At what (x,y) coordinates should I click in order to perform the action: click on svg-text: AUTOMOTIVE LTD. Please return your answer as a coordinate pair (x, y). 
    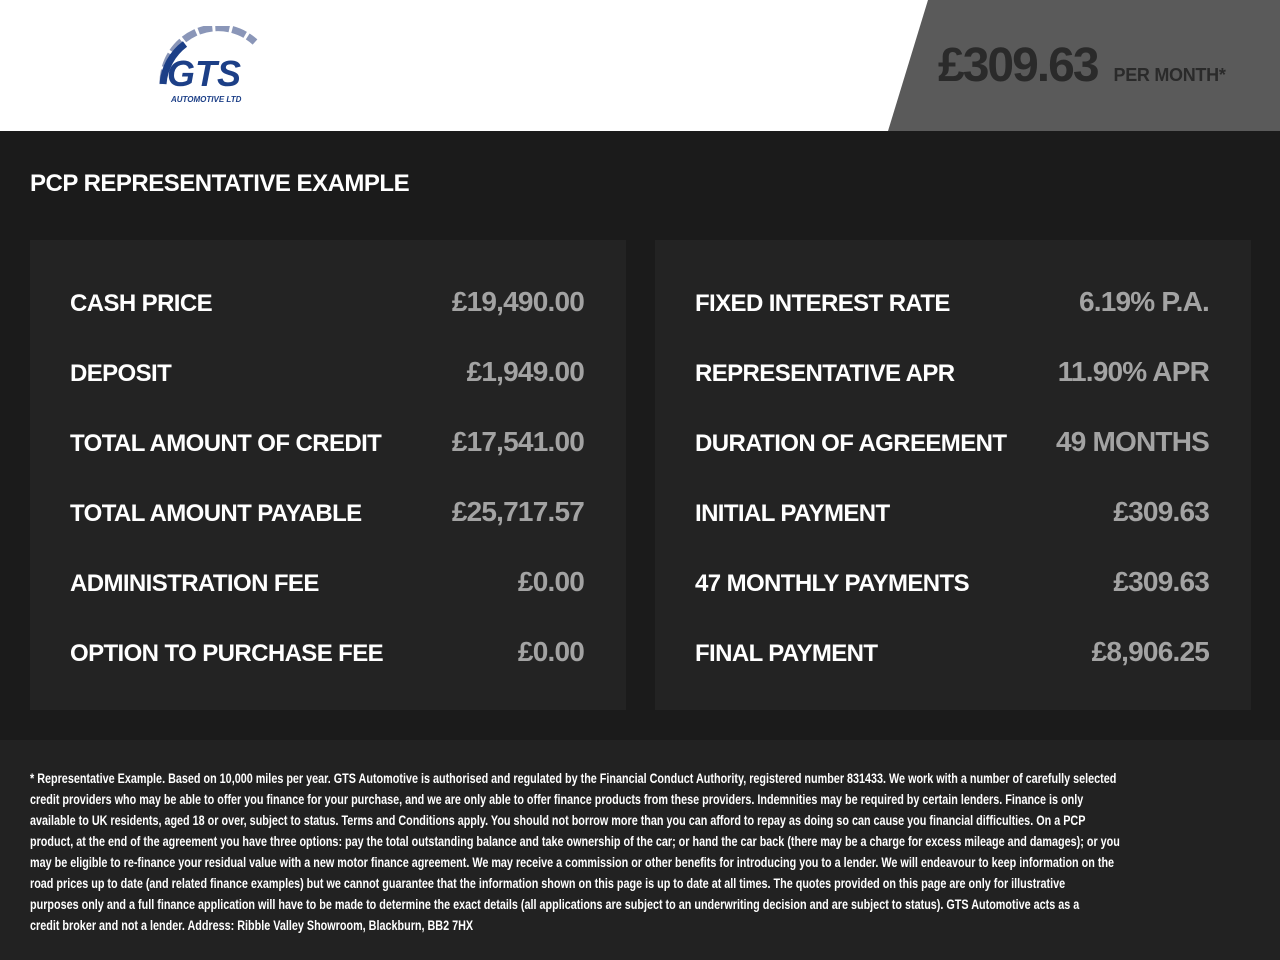
    Looking at the image, I should click on (206, 99).